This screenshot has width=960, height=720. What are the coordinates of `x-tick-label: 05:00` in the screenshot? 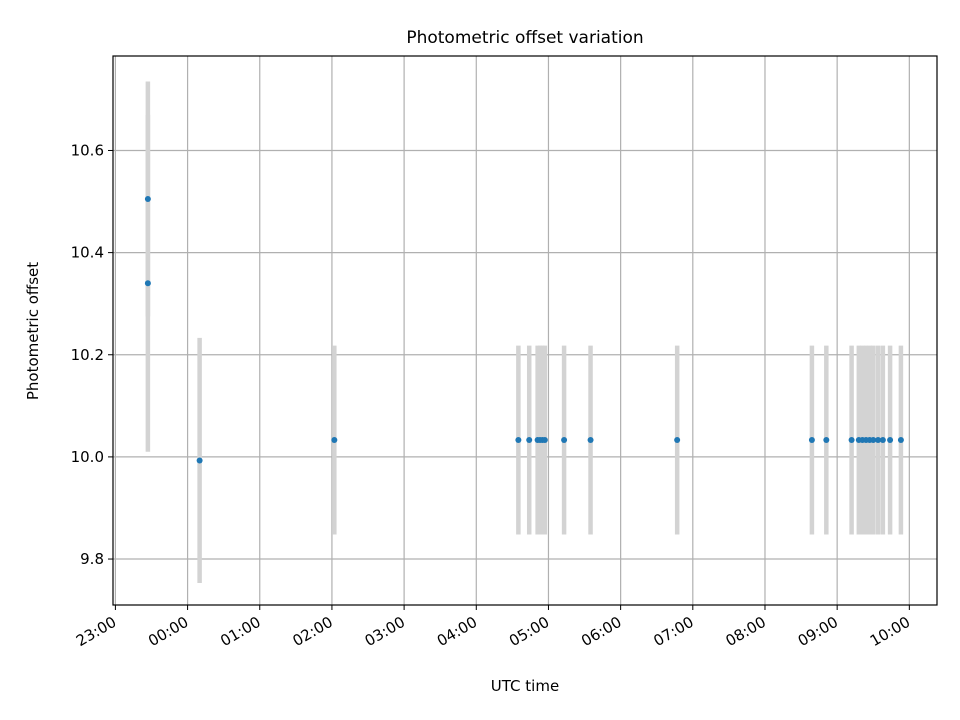 It's located at (529, 631).